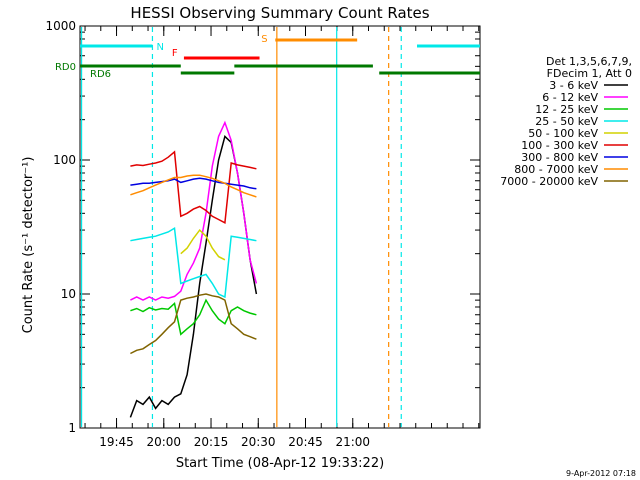  What do you see at coordinates (28, 245) in the screenshot?
I see `y-axis-label: Count Rate (s⁻¹ detector⁻¹)` at bounding box center [28, 245].